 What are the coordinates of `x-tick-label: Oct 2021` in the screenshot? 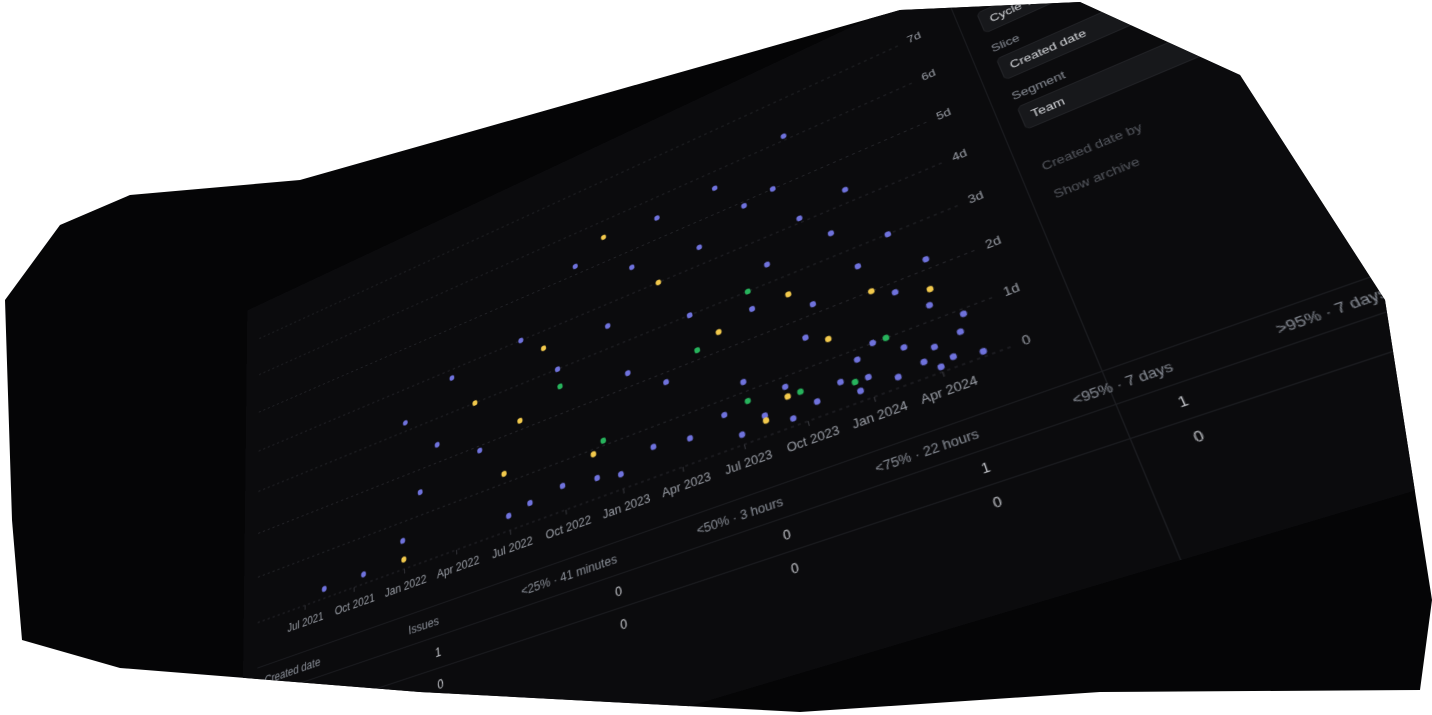 It's located at (355, 605).